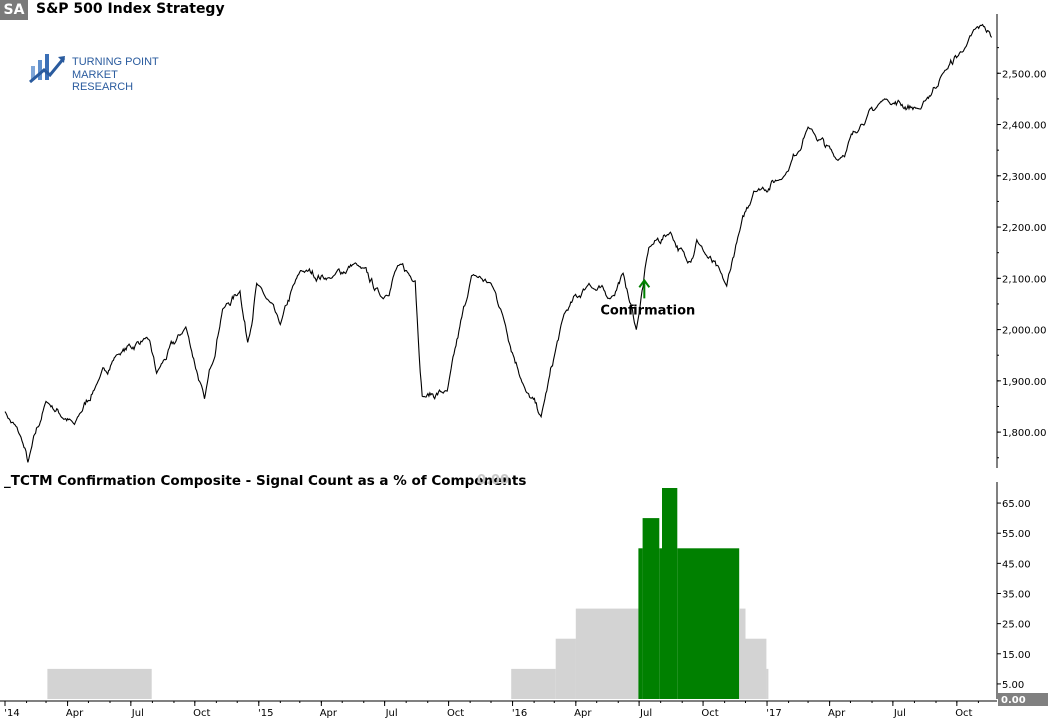  Describe the element at coordinates (115, 62) in the screenshot. I see `logo-text-line1: TURNING POINT` at that location.